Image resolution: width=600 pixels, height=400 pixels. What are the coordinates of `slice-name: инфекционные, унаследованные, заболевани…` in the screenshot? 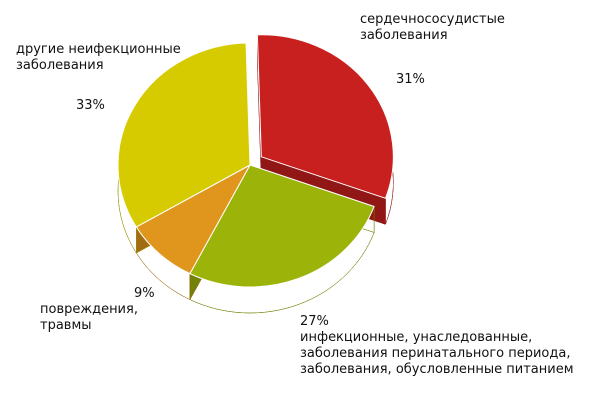 It's located at (437, 353).